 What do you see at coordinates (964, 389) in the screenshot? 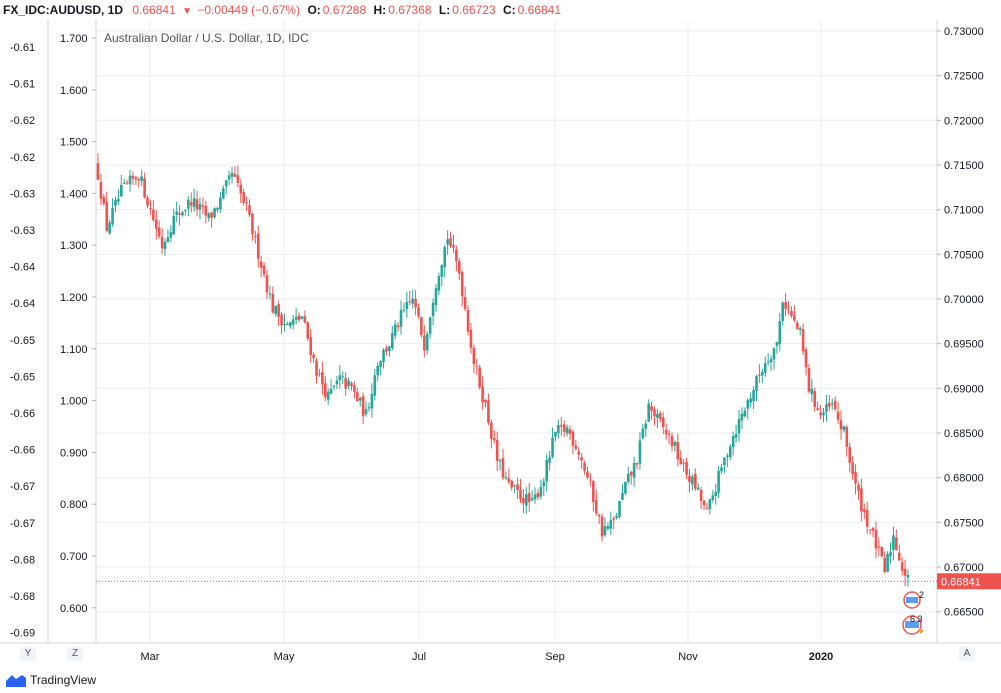
I see `right-axis-tick-label: 0.69000` at bounding box center [964, 389].